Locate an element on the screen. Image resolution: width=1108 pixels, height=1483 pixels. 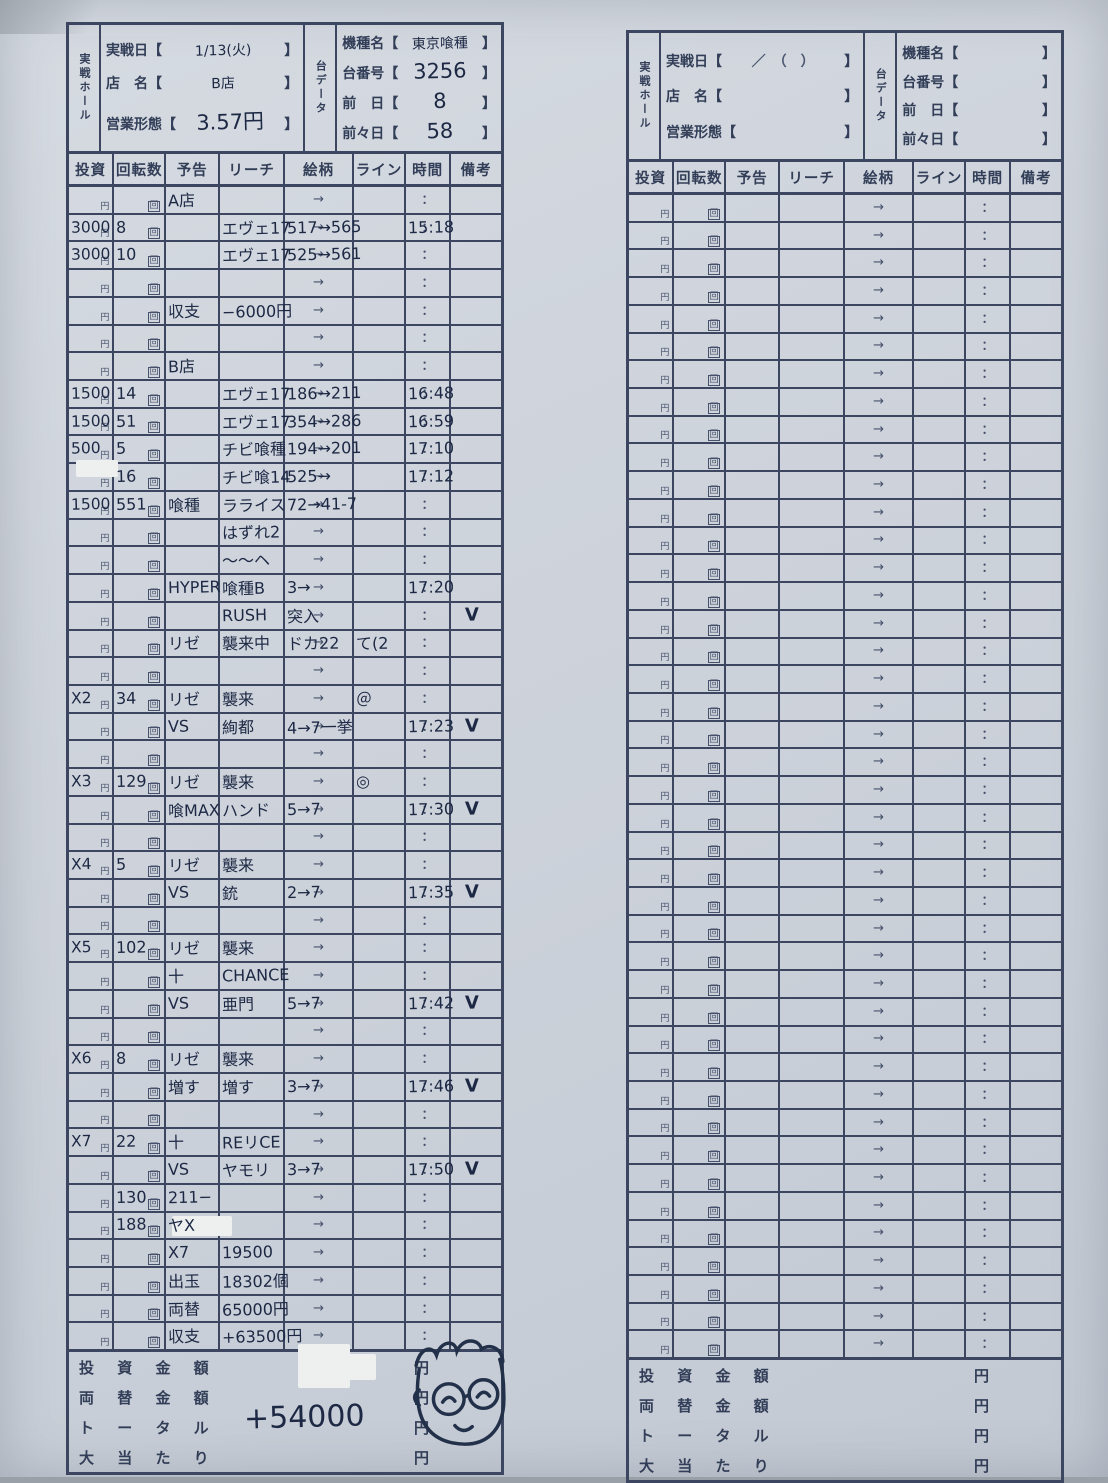
cell-yokoku: 喰MAX is located at coordinates (193, 809).